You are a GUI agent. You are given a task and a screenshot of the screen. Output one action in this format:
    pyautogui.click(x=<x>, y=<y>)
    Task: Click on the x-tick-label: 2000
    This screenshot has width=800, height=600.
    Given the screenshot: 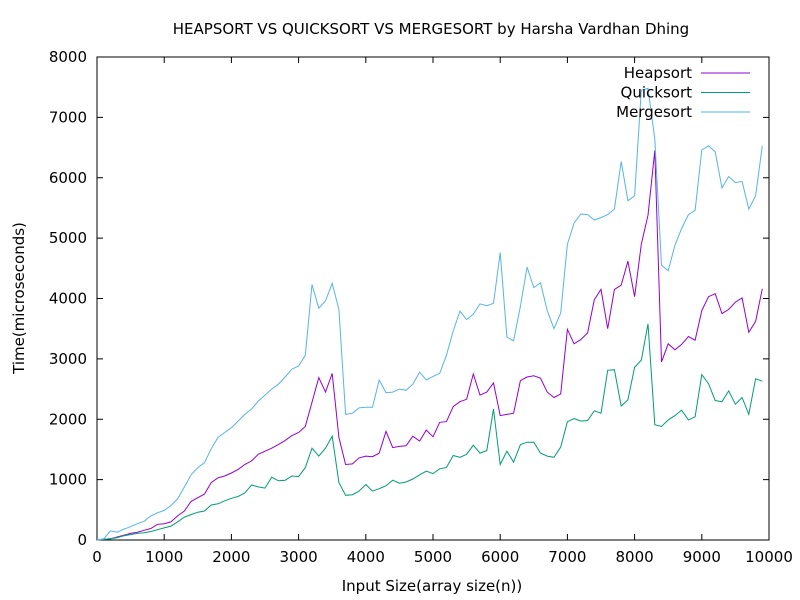 What is the action you would take?
    pyautogui.click(x=231, y=557)
    